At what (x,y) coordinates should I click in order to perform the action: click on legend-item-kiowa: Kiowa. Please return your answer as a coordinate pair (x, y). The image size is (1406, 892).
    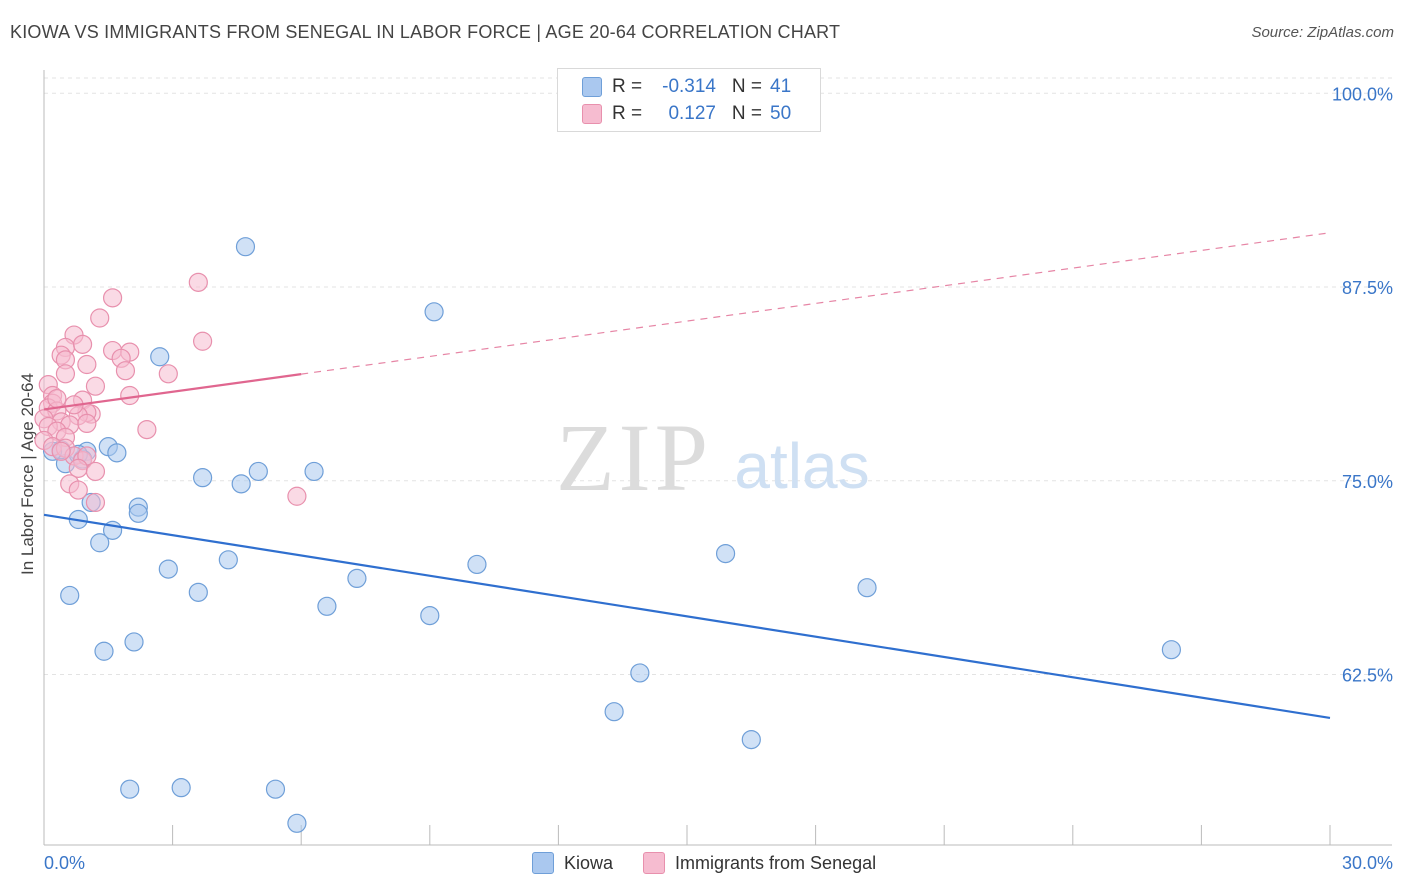
    Looking at the image, I should click on (572, 863).